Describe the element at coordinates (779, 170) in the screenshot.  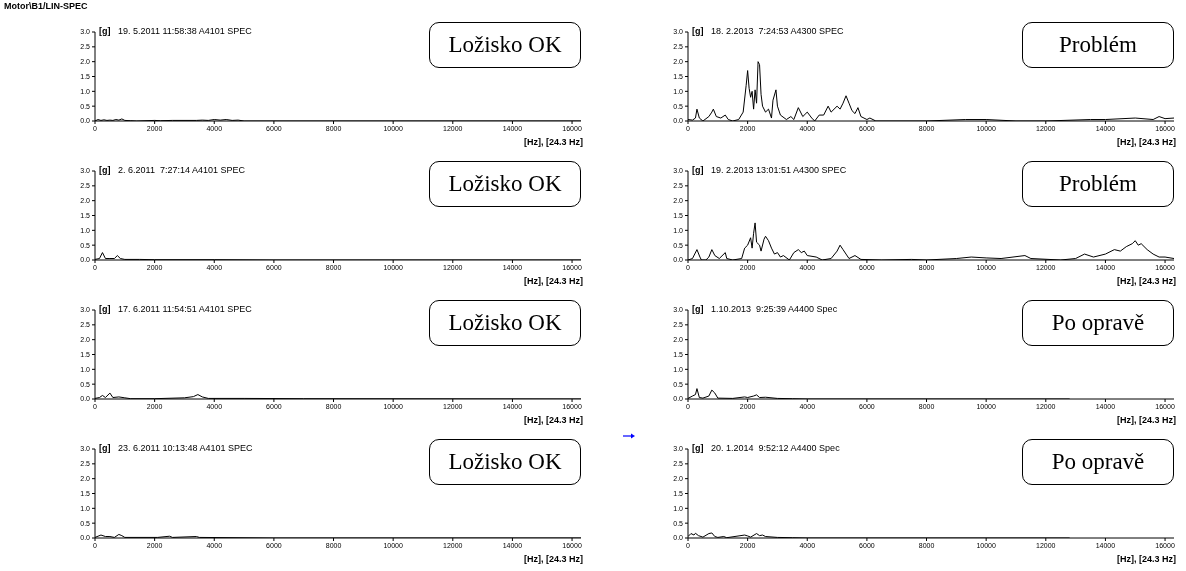
I see `chart-title: 19. 2.2013 13:01:51 A4300 SPEC` at that location.